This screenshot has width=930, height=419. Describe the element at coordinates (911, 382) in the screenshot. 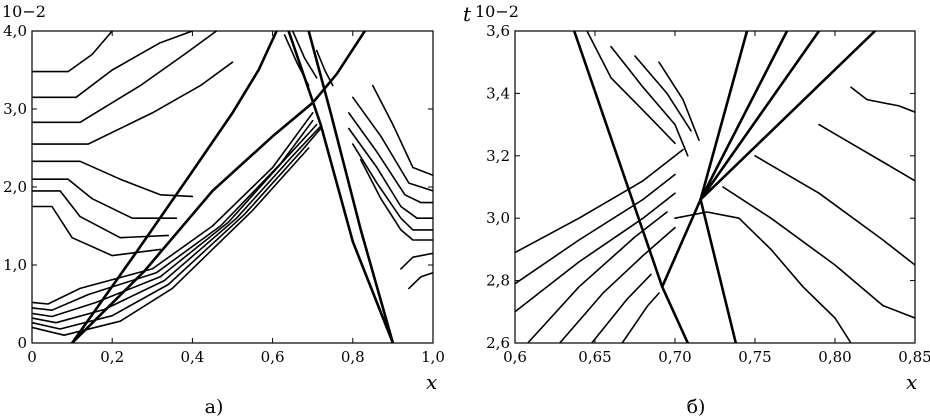

I see `panel-b-x-axis-label: x` at that location.